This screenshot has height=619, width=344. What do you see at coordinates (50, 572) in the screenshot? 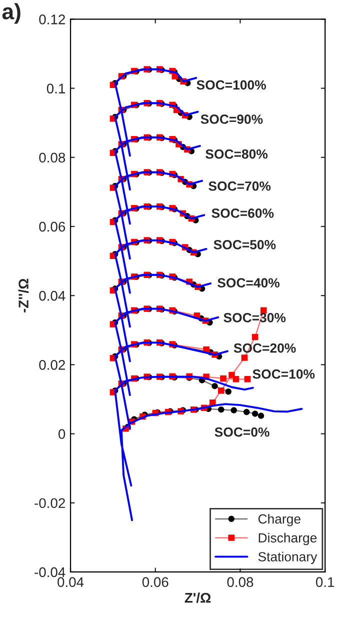
I see `y-tick-label: -0.04` at bounding box center [50, 572].